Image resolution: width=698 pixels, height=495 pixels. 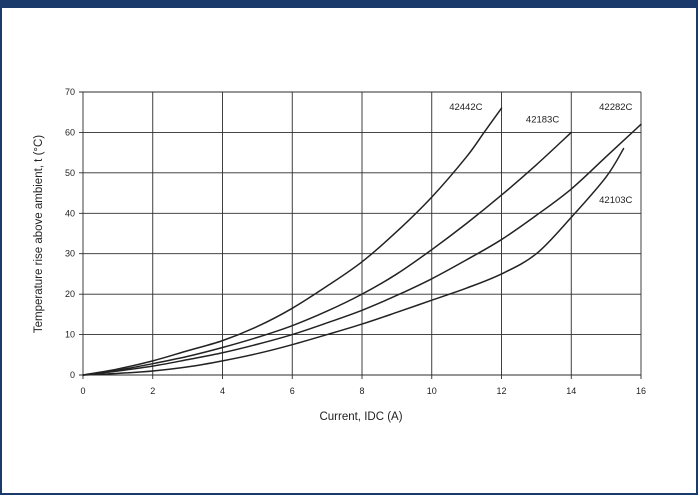 What do you see at coordinates (70, 92) in the screenshot?
I see `y-tick-label: 70` at bounding box center [70, 92].